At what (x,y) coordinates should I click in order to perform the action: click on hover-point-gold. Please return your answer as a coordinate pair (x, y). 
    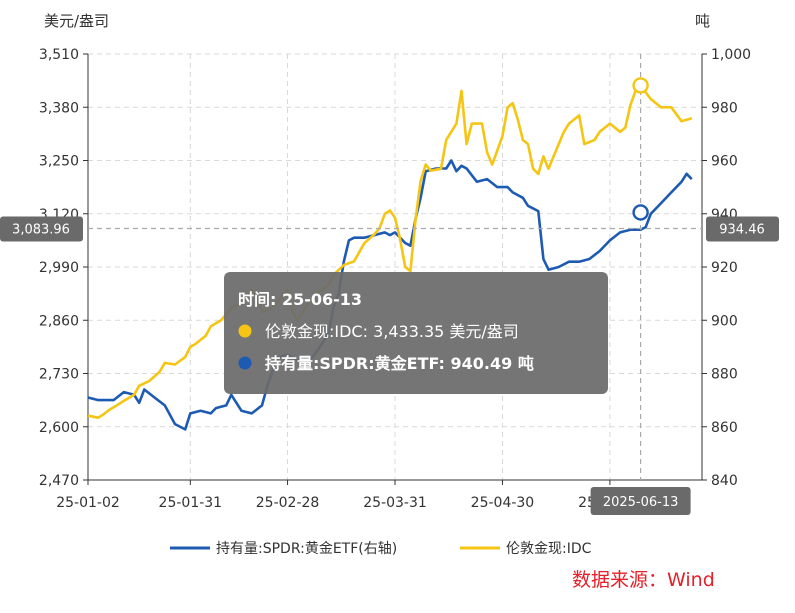
    Looking at the image, I should click on (640, 85).